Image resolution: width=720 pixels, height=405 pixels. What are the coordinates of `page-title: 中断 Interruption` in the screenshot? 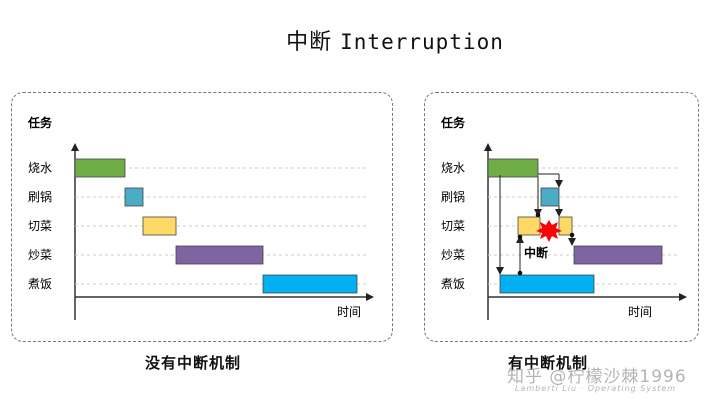 It's located at (360, 40).